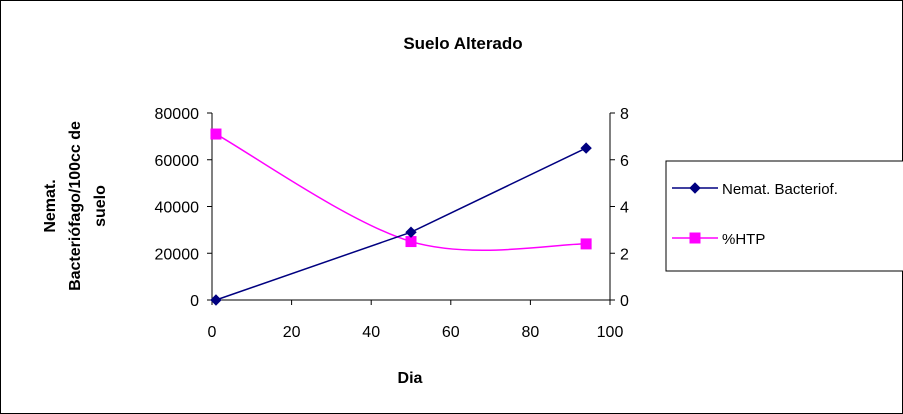 The image size is (903, 414). Describe the element at coordinates (624, 301) in the screenshot. I see `y2-tick-label: 0` at that location.